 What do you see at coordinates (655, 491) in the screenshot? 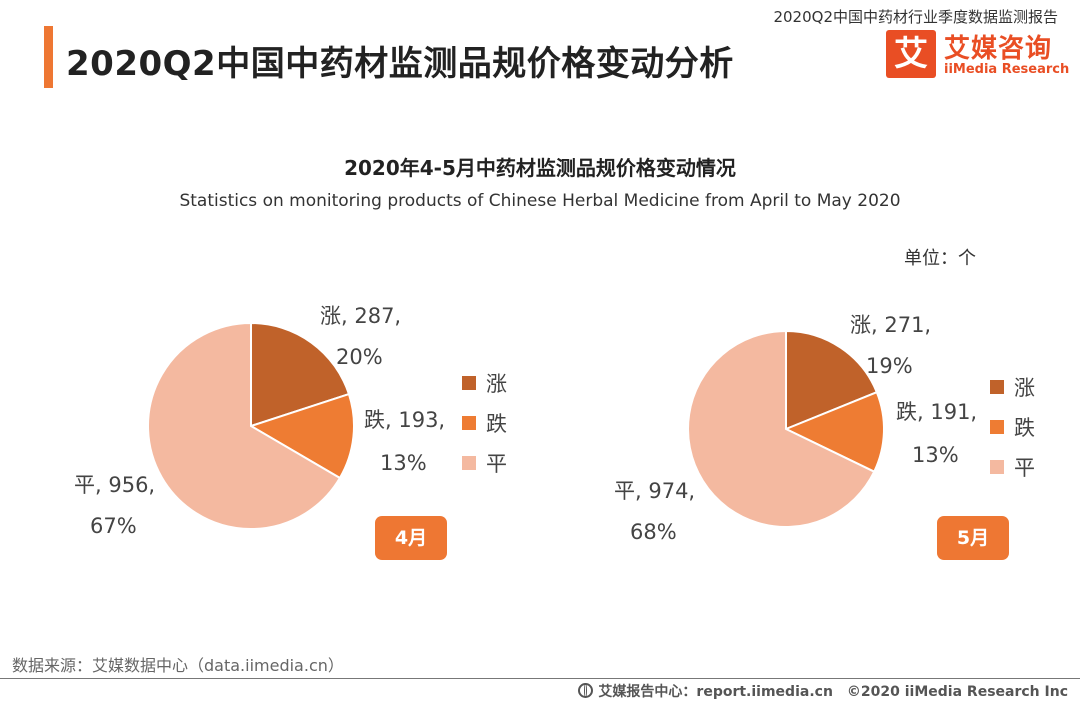
I see `data-label-may-flat-value: 平, 974,` at bounding box center [655, 491].